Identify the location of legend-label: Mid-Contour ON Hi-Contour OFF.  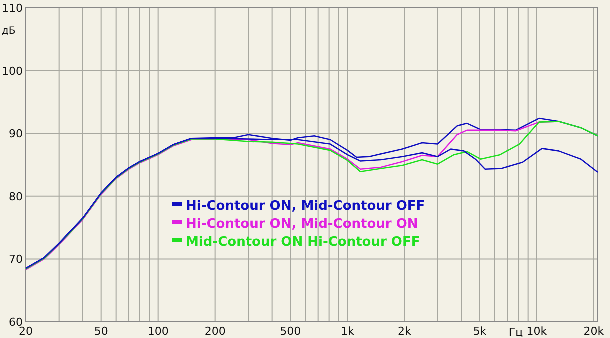
(303, 242).